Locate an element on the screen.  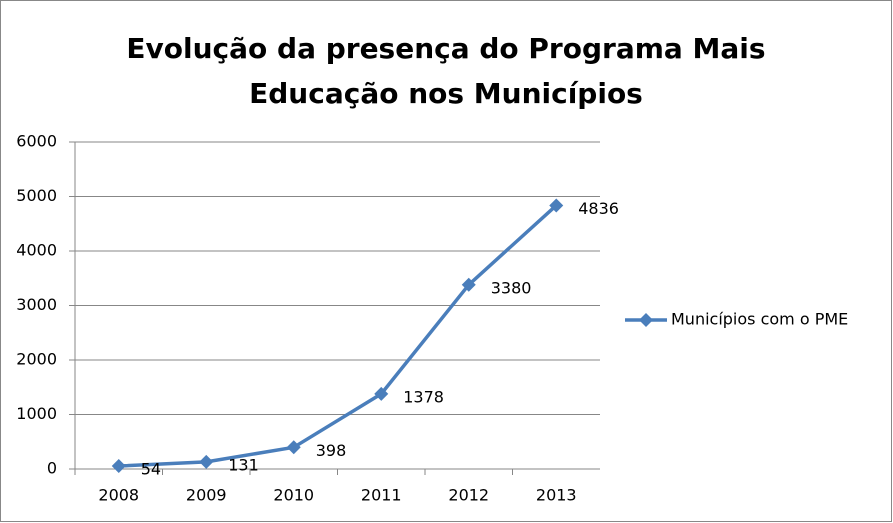
x-tick-label: 2013 is located at coordinates (556, 495).